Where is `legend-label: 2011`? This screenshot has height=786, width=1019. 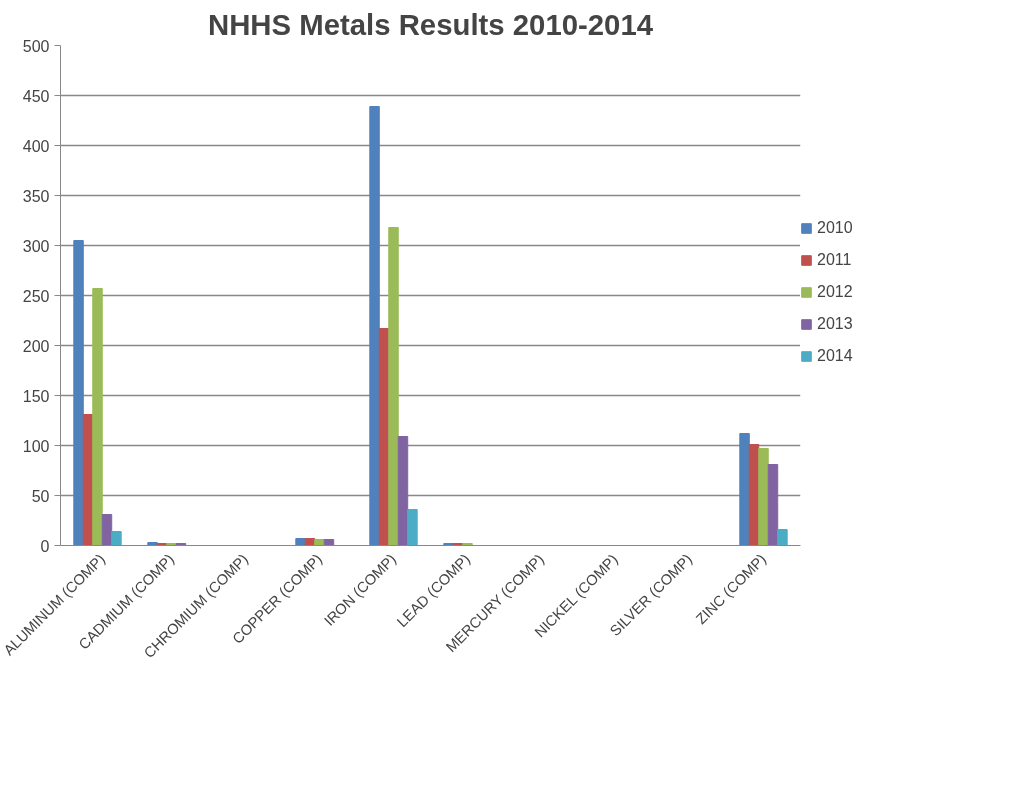
legend-label: 2011 is located at coordinates (834, 260).